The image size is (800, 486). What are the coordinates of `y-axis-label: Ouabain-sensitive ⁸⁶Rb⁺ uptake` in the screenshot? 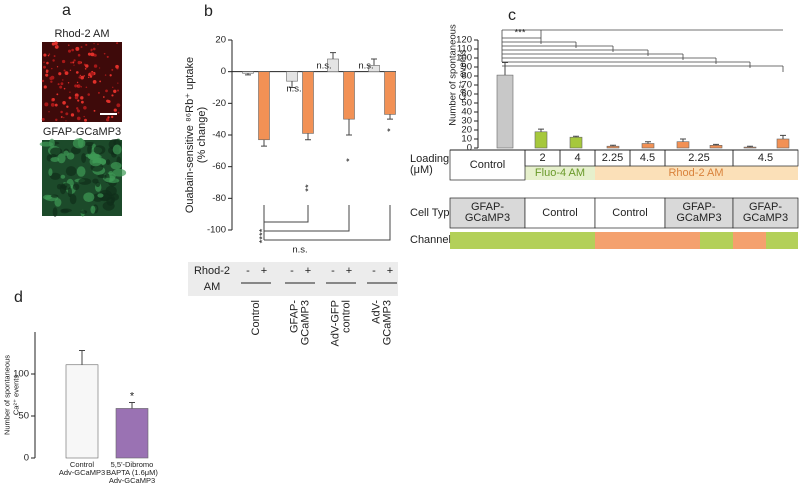 It's located at (190, 135).